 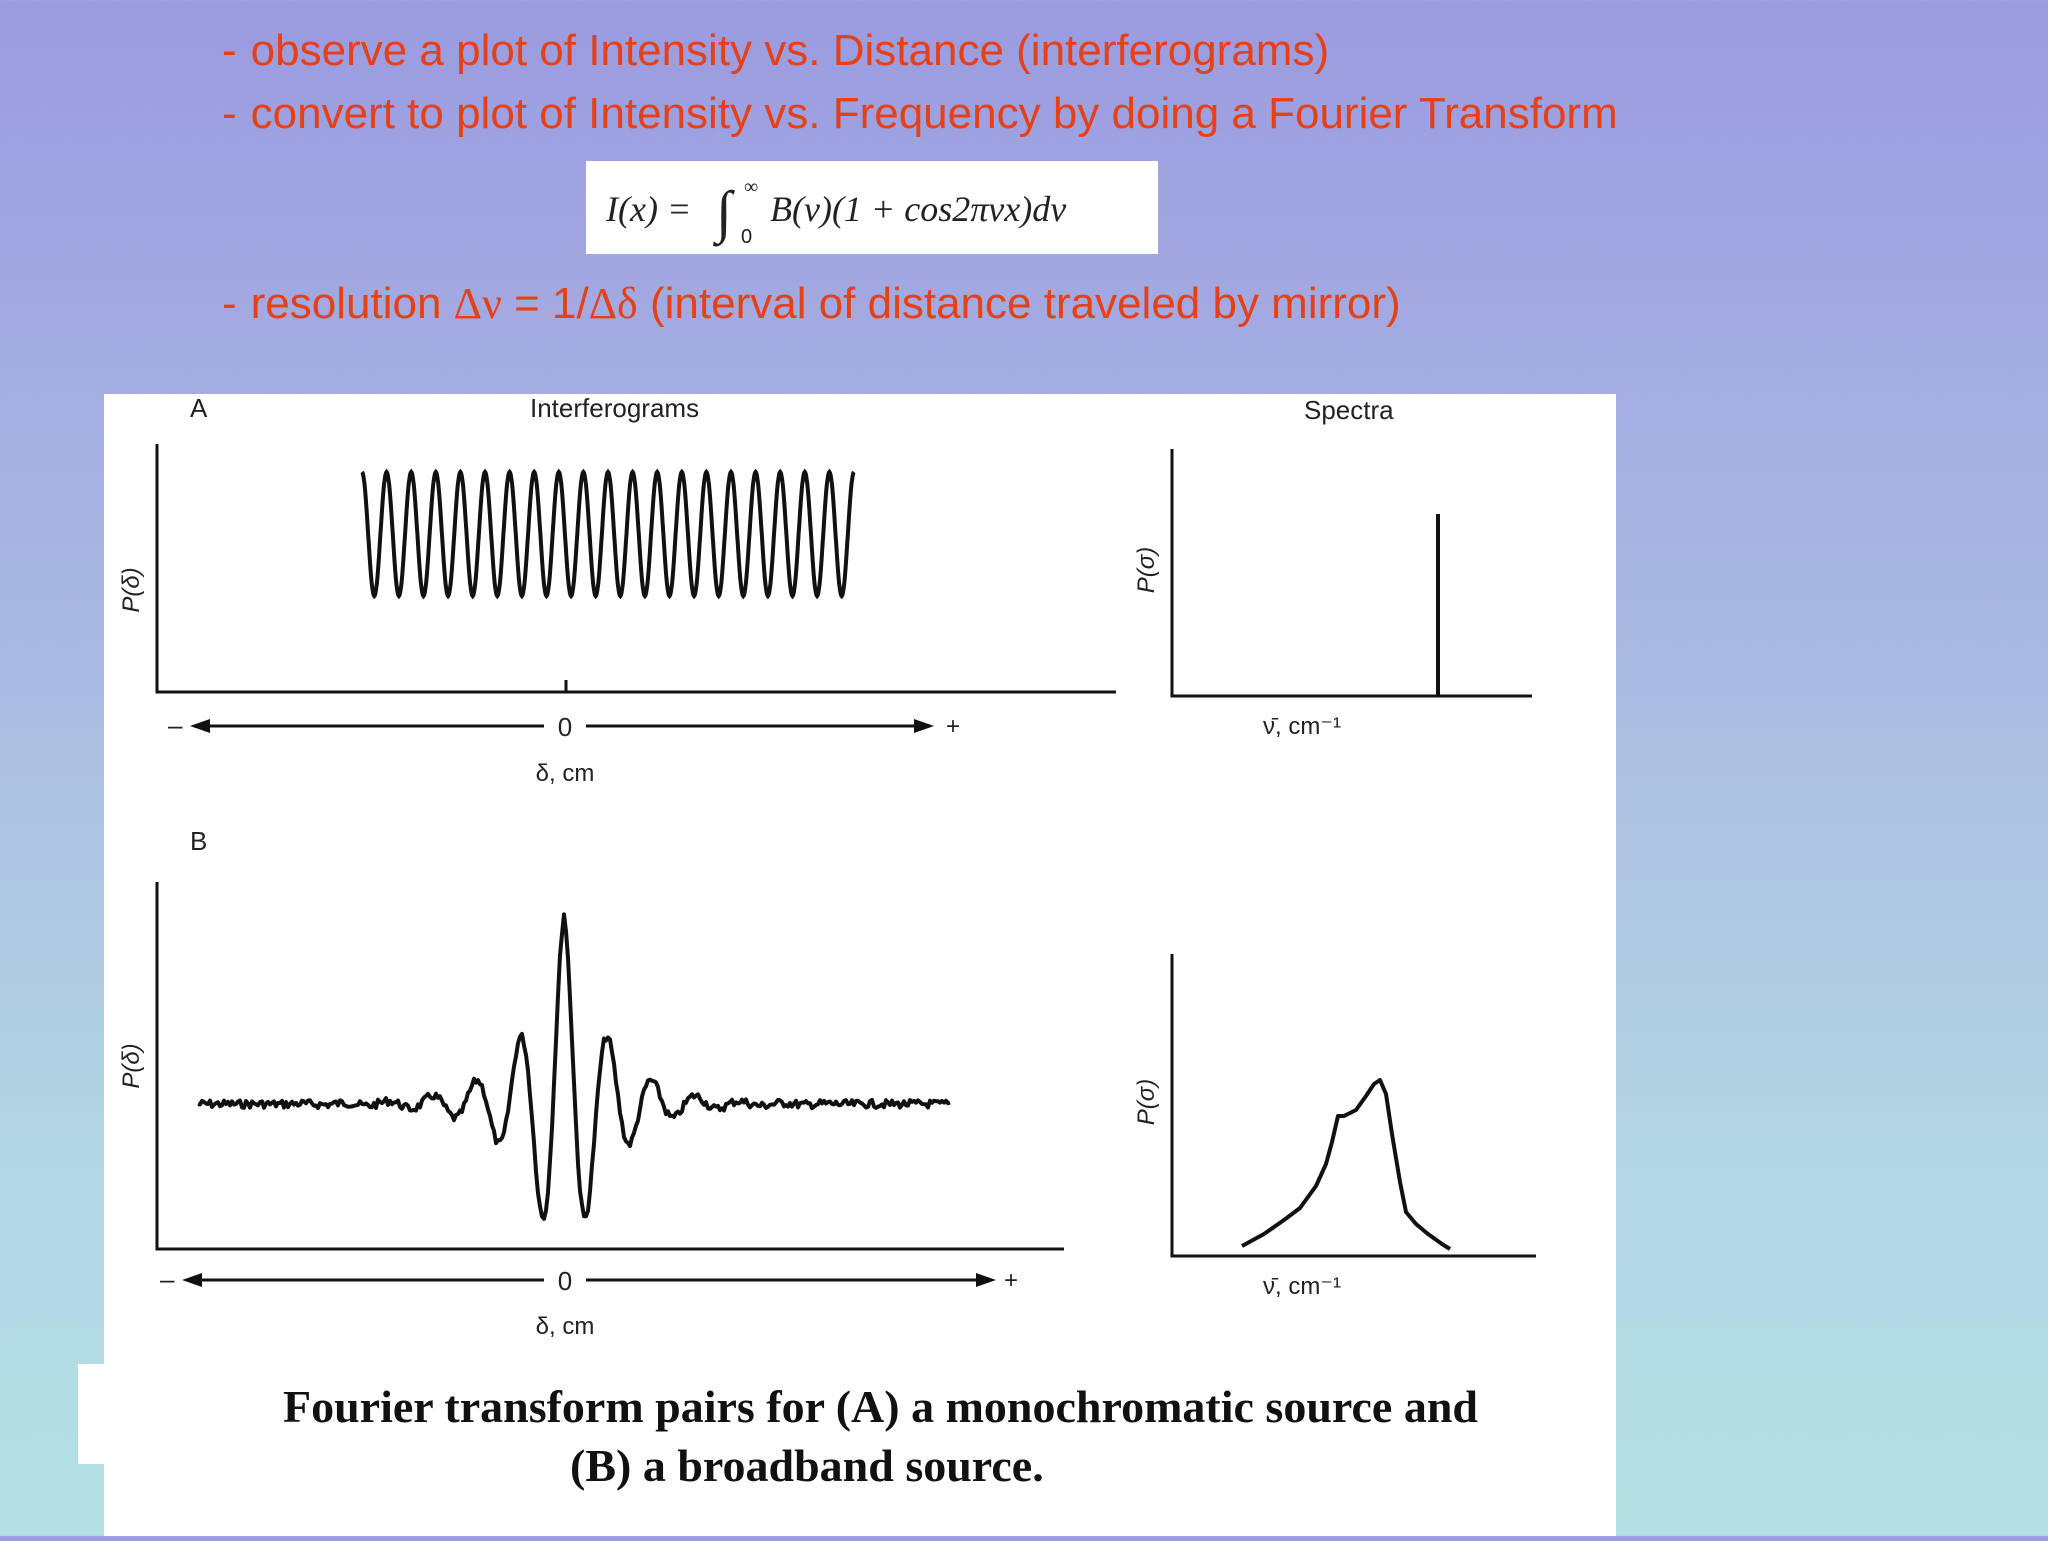 I want to click on spectrum-a-axes, so click(x=1351, y=573).